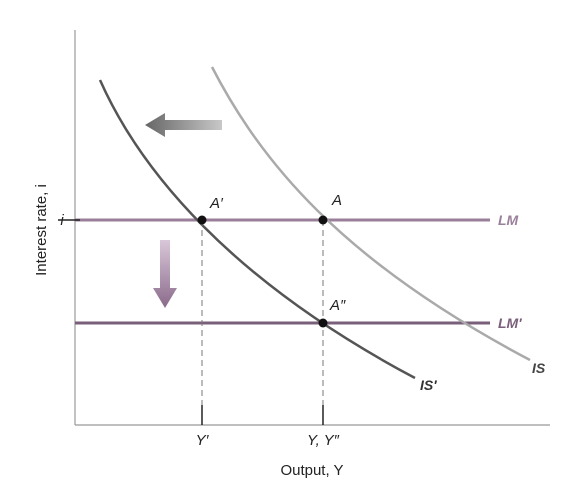 The height and width of the screenshot is (504, 584). I want to click on curve-label: IS, so click(539, 368).